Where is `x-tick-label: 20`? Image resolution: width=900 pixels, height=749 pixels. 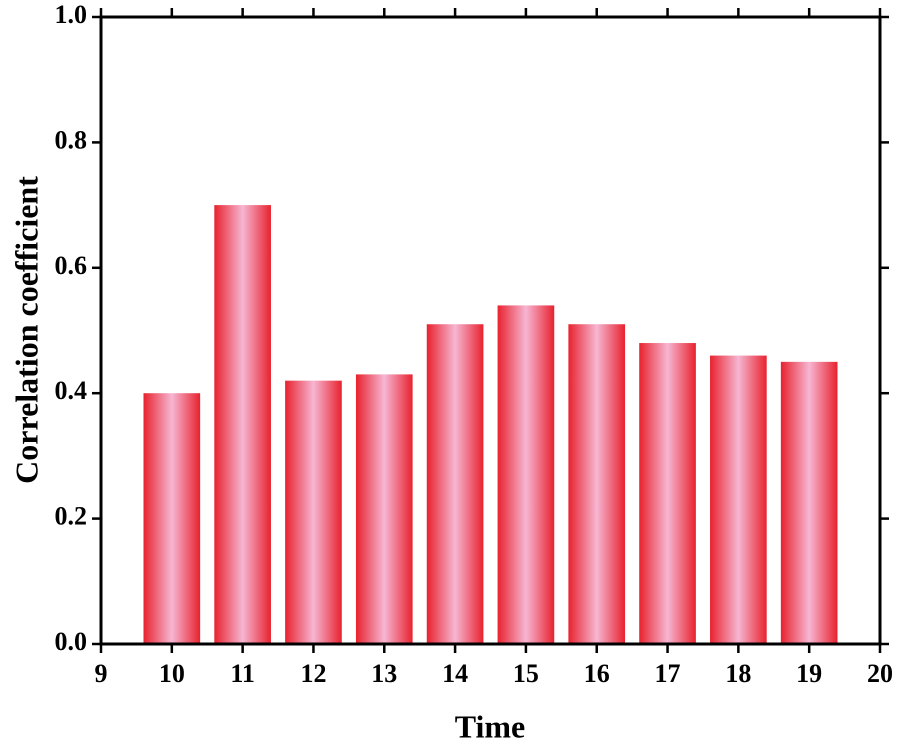
x-tick-label: 20 is located at coordinates (880, 673).